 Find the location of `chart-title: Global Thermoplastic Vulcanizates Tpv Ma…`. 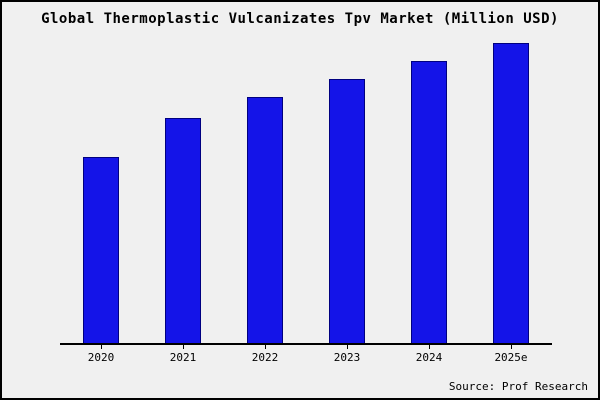

chart-title: Global Thermoplastic Vulcanizates Tpv Ma… is located at coordinates (300, 19).